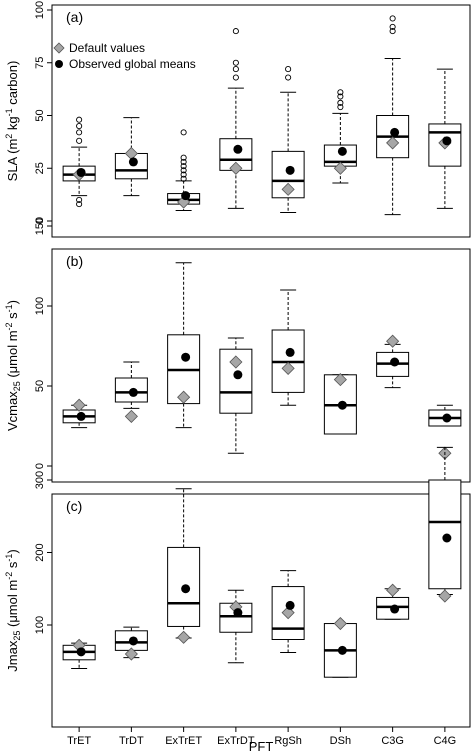 The height and width of the screenshot is (755, 474). I want to click on y-tick-label: 25, so click(40, 168).